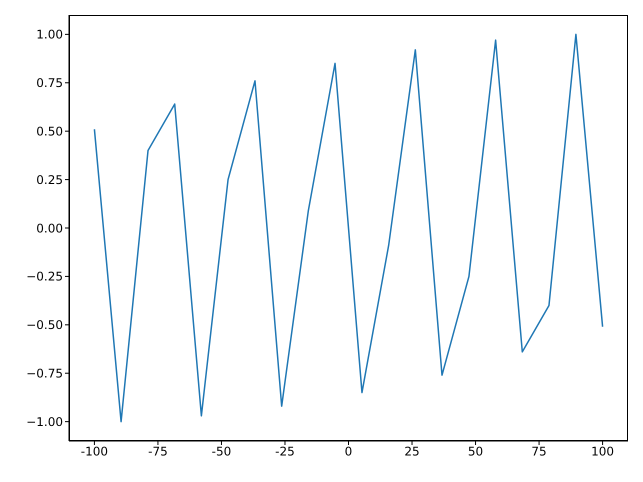 This screenshot has height=482, width=643. What do you see at coordinates (602, 451) in the screenshot?
I see `x-tick-label: 100` at bounding box center [602, 451].